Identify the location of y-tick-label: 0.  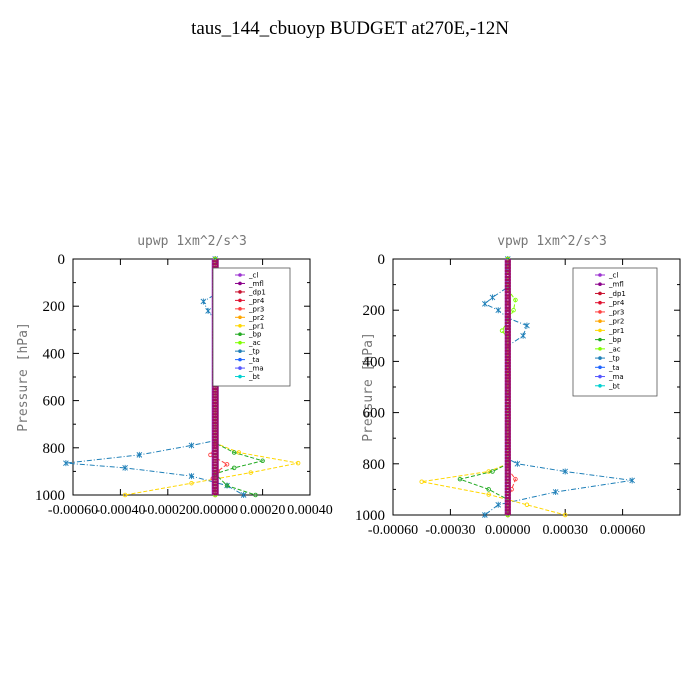
(382, 260).